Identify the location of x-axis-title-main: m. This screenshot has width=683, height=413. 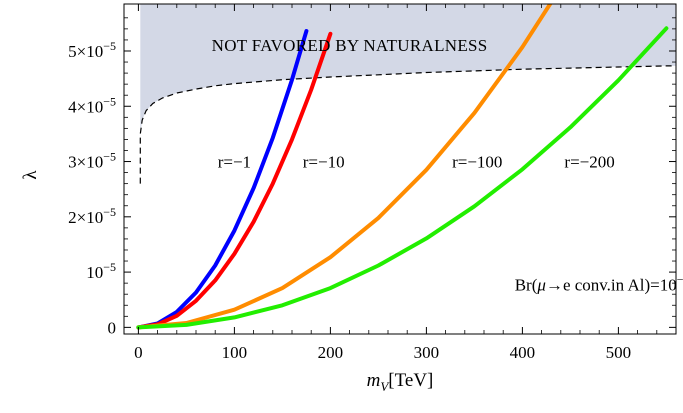
(374, 380).